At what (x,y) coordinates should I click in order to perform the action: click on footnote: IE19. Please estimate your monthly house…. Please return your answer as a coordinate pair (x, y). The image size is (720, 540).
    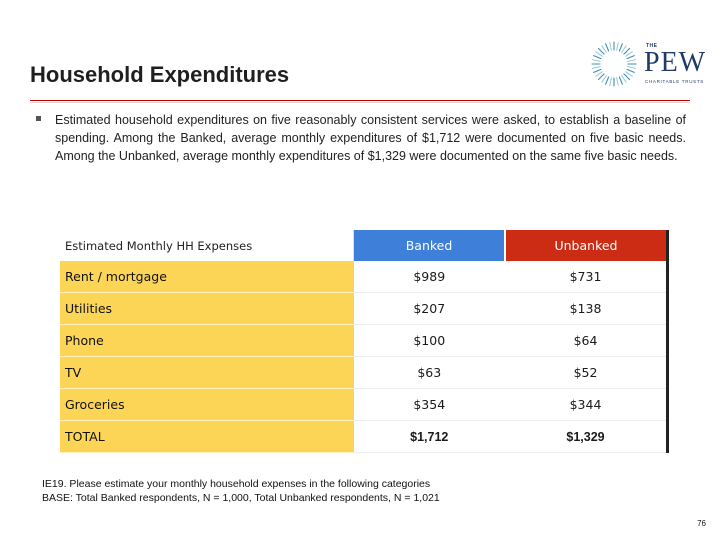
    Looking at the image, I should click on (241, 491).